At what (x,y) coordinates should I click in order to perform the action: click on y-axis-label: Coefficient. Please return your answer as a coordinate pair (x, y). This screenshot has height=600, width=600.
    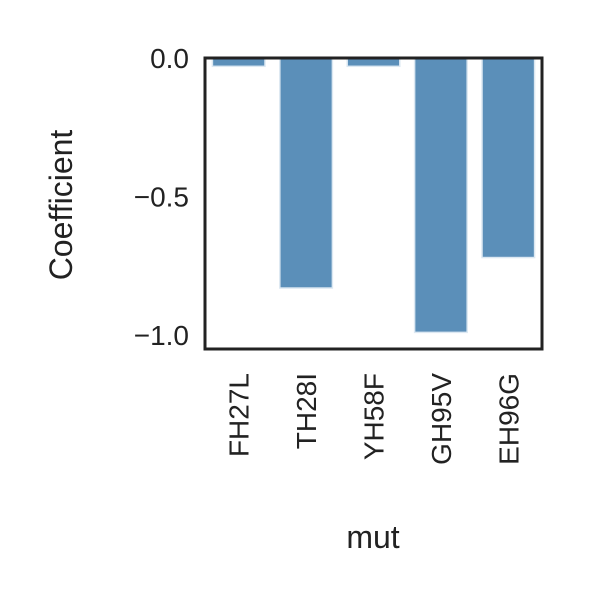
    Looking at the image, I should click on (61, 205).